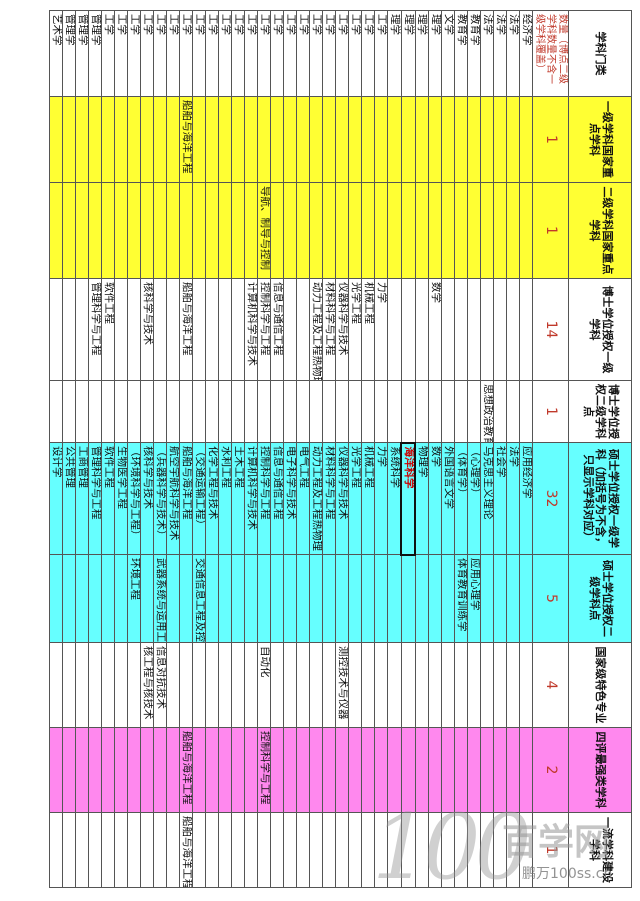 This screenshot has width=640, height=901. What do you see at coordinates (342, 685) in the screenshot?
I see `cell-national-feature: 测控技术与仪器` at bounding box center [342, 685].